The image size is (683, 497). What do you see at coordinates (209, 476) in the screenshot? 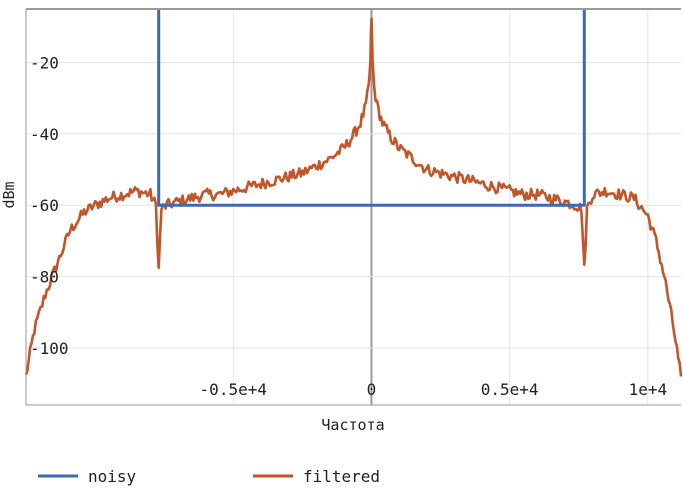
I see `legend: noisy filtered` at bounding box center [209, 476].